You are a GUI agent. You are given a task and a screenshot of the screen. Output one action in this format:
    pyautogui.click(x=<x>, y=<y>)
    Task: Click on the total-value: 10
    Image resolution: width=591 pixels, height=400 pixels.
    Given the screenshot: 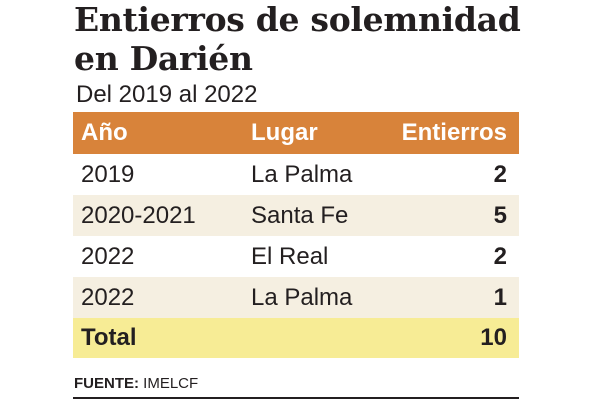 What is the action you would take?
    pyautogui.click(x=493, y=337)
    